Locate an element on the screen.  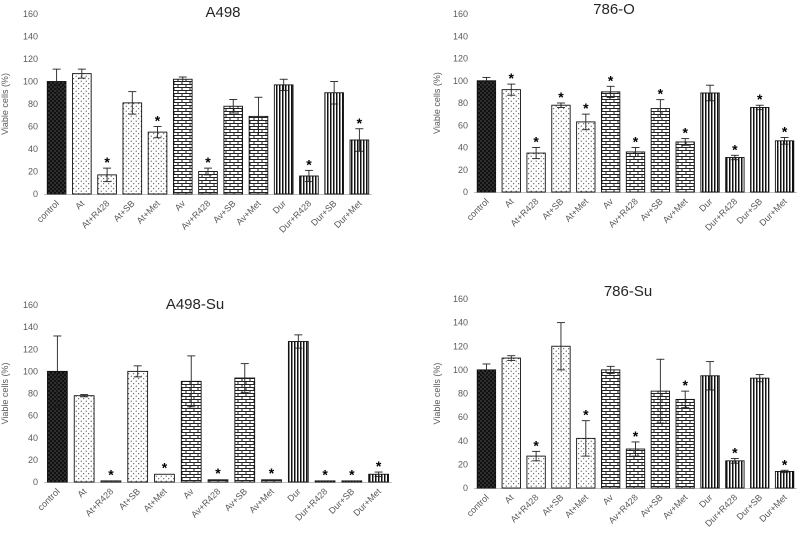
bar-at-r428 is located at coordinates (111, 481).